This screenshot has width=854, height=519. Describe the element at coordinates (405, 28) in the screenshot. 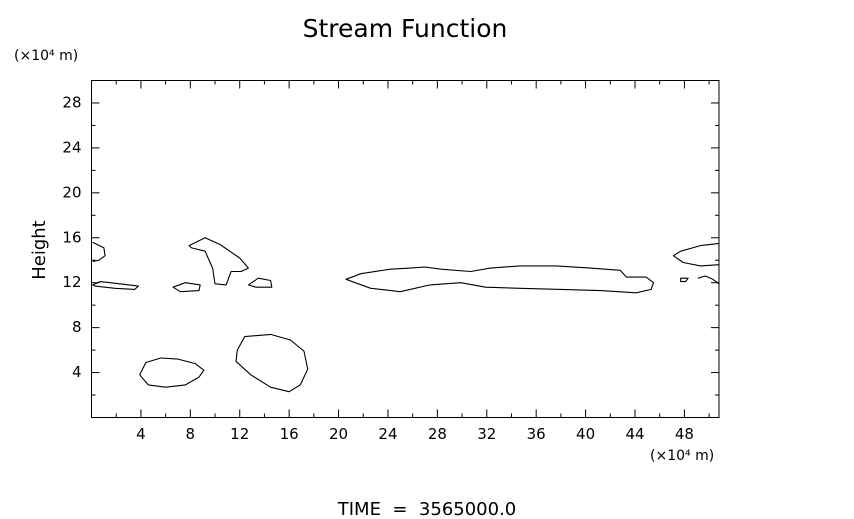

I see `chart-title: Stream Function` at that location.